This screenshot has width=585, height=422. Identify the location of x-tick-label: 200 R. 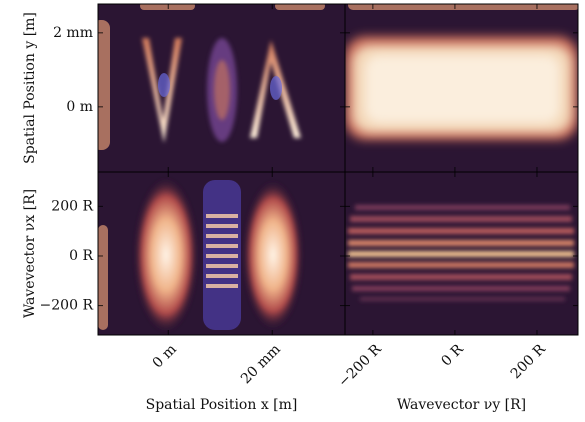
(528, 361).